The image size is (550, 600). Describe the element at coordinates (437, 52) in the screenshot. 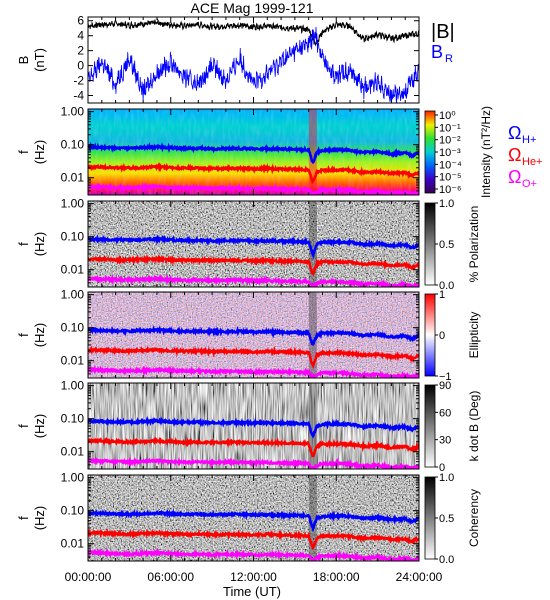

I see `legend-label-br: B` at that location.